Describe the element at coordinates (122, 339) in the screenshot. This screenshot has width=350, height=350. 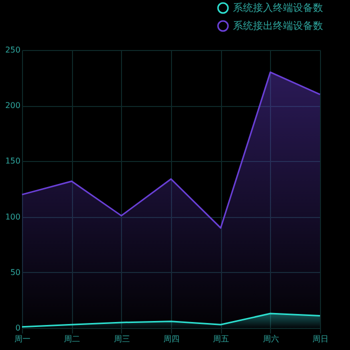
I see `x-tick-label: 周三` at that location.